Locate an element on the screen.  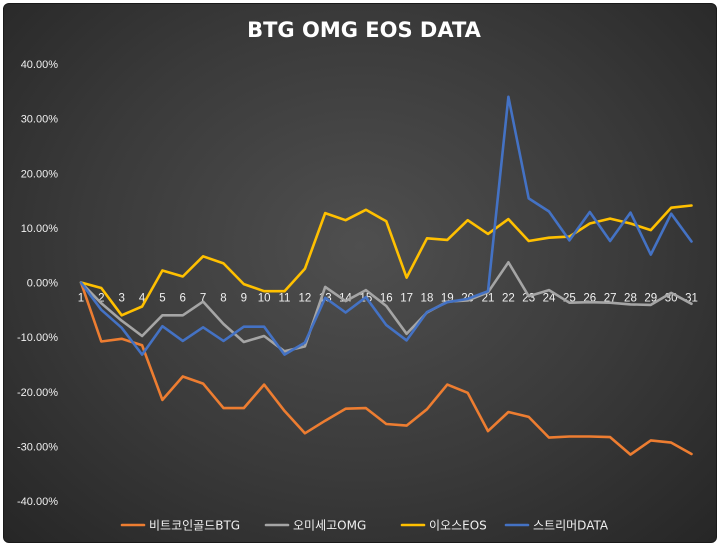
x-tick-label: 17 is located at coordinates (406, 299).